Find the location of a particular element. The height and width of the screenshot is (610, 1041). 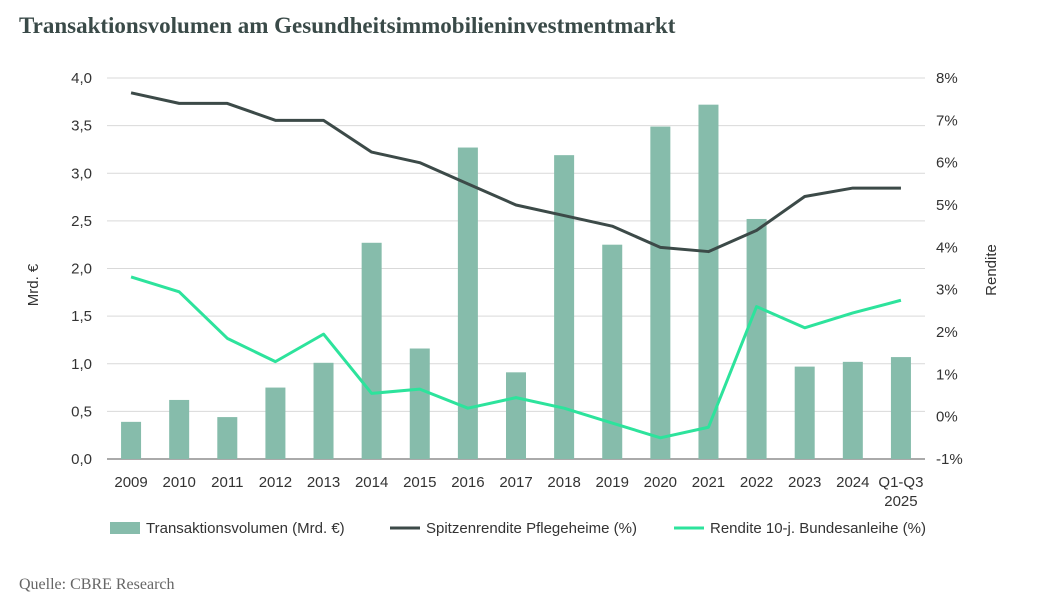

right-tick-label: 0% is located at coordinates (947, 417).